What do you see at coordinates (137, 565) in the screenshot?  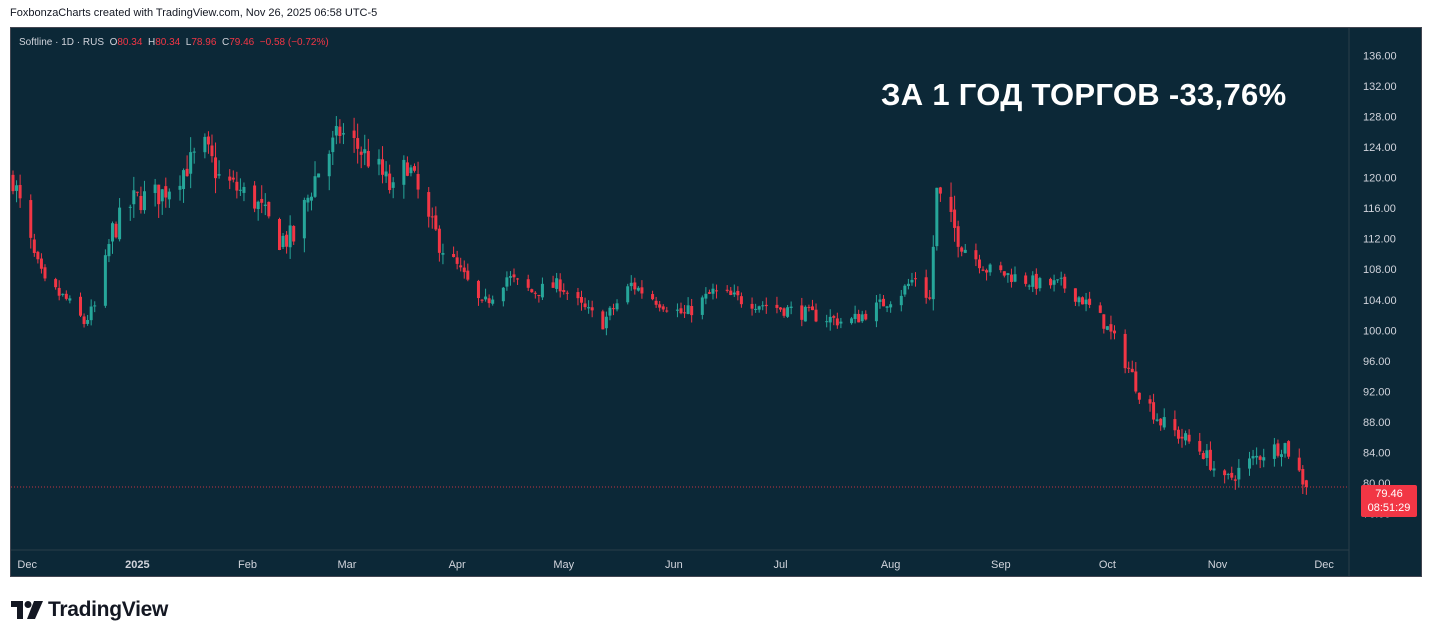 I see `time-tick-label: 2025` at bounding box center [137, 565].